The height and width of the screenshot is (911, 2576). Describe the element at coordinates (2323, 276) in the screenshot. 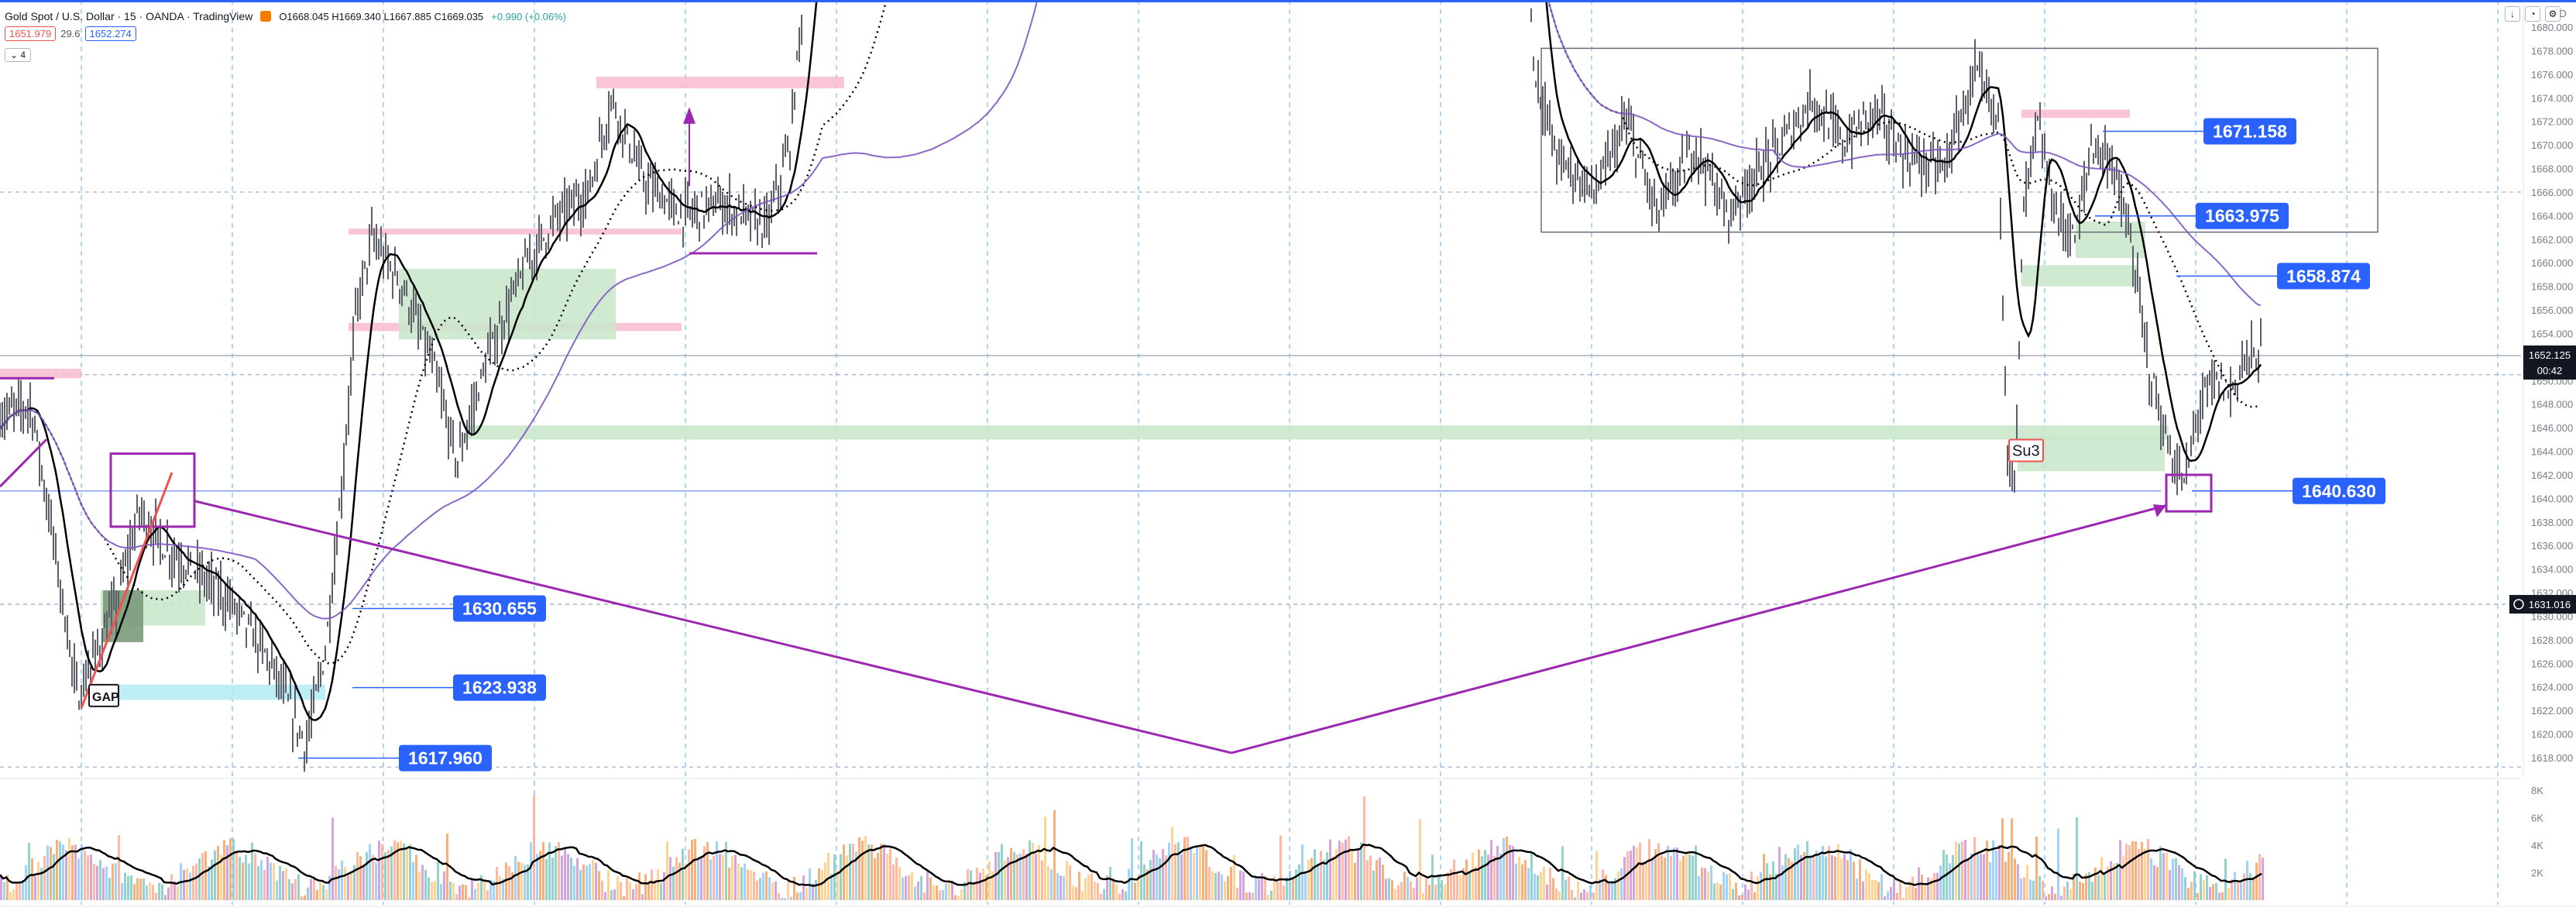

I see `price-label-box` at that location.